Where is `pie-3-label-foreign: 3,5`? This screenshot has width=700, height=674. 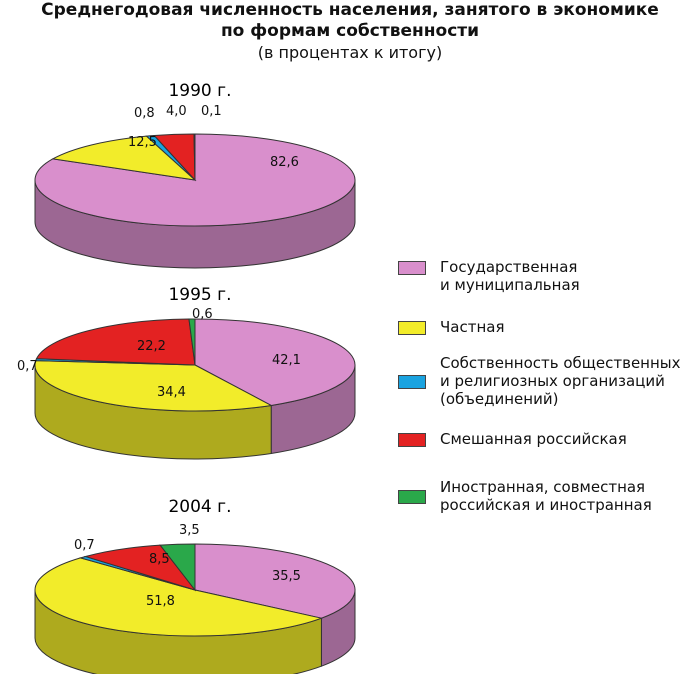 pie-3-label-foreign: 3,5 is located at coordinates (189, 530).